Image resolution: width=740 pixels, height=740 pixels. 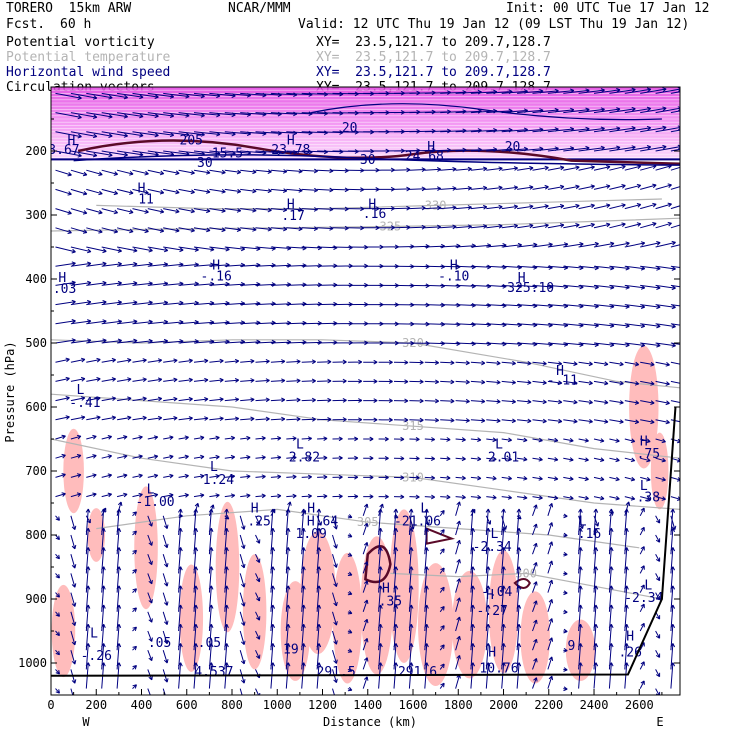 What do you see at coordinates (643, 598) in the screenshot?
I see `contour-label: -2.34` at bounding box center [643, 598].